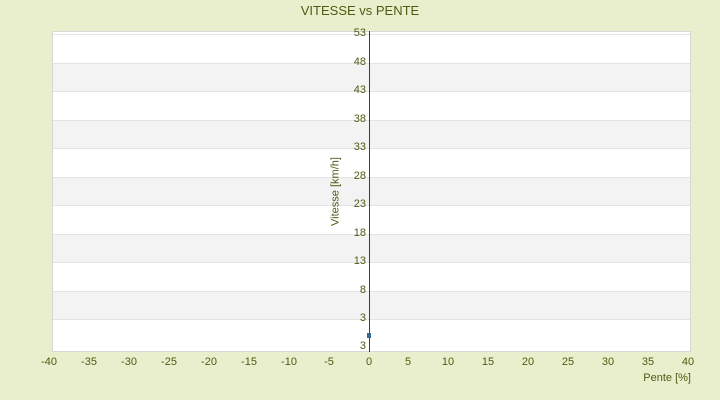 This screenshot has height=400, width=720. I want to click on y-tick-label: 53, so click(359, 33).